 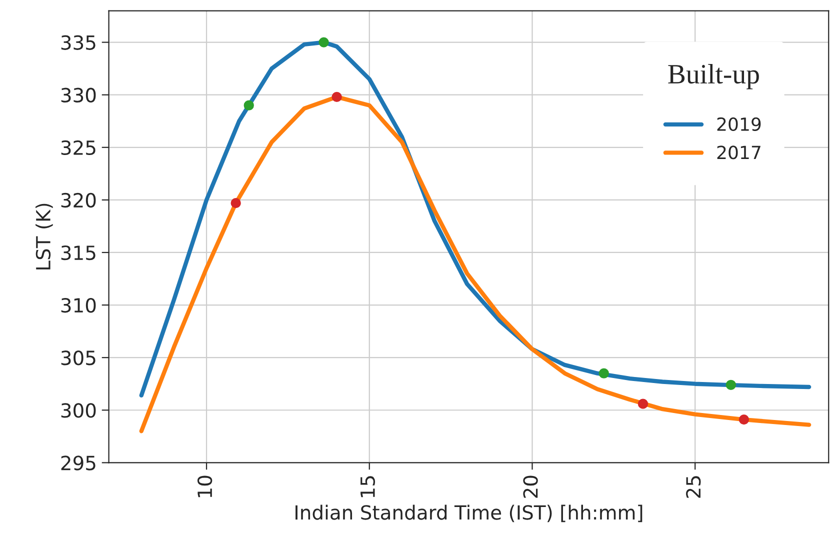 I want to click on x-axis-title: Indian Standard Time (IST) [hh:mm], so click(x=469, y=513).